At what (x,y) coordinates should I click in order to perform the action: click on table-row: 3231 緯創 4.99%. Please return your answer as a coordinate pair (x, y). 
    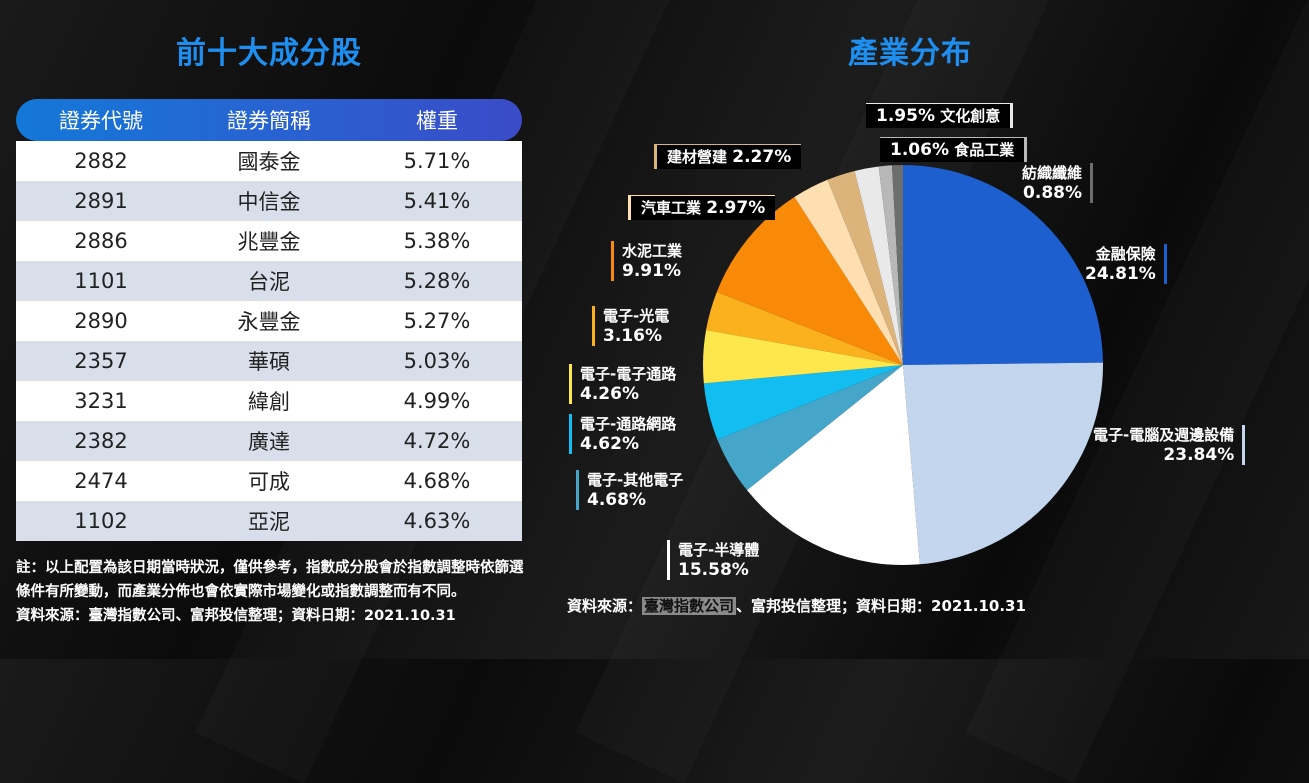
    Looking at the image, I should click on (269, 401).